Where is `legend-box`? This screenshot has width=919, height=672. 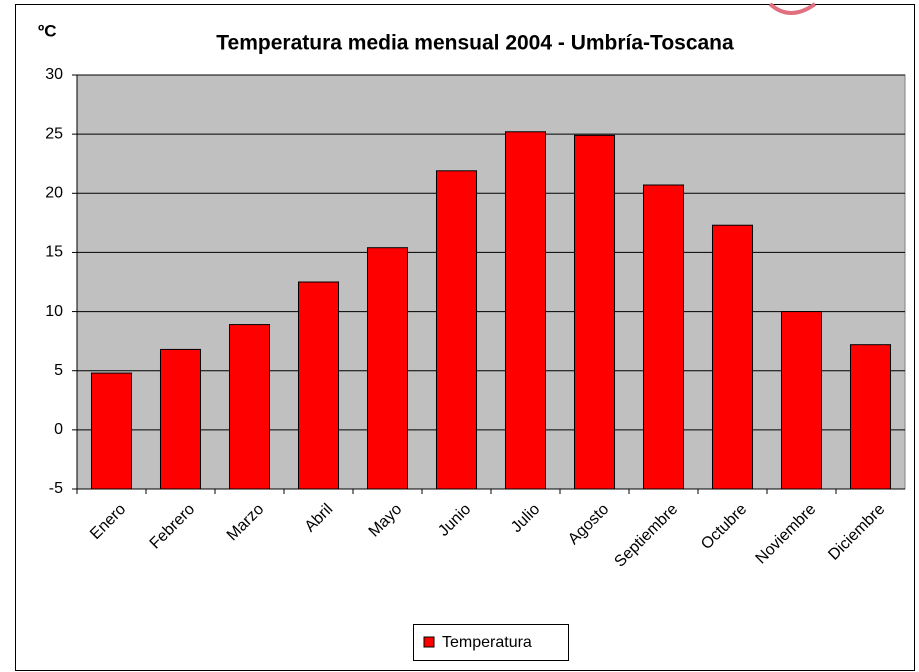 legend-box is located at coordinates (491, 642).